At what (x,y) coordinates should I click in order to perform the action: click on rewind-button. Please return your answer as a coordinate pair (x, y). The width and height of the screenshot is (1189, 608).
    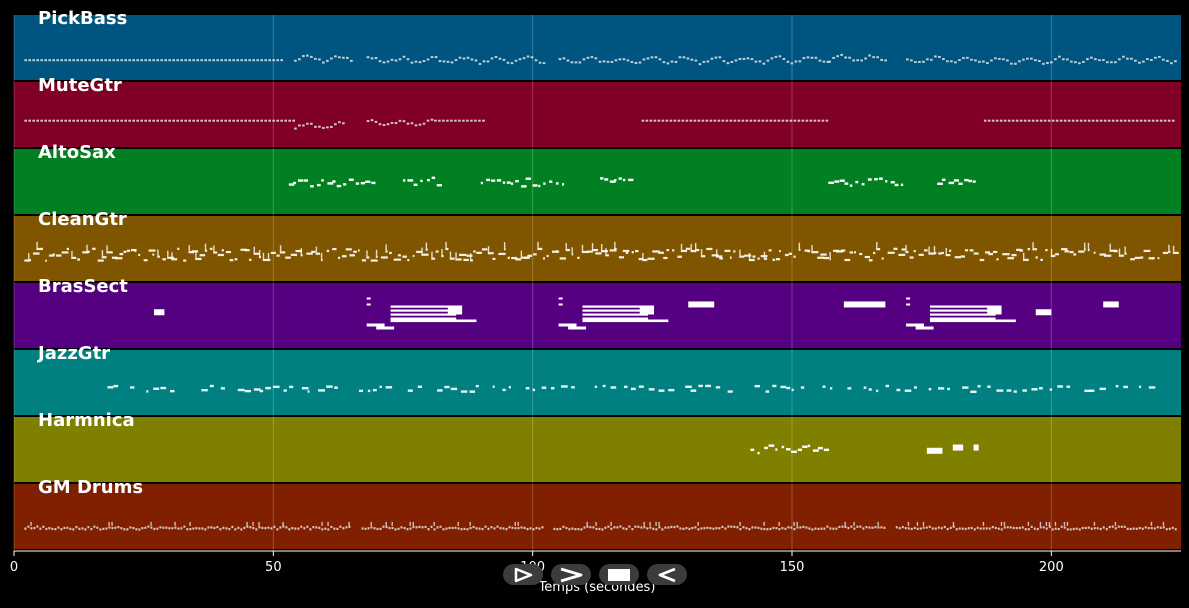
    Looking at the image, I should click on (667, 574).